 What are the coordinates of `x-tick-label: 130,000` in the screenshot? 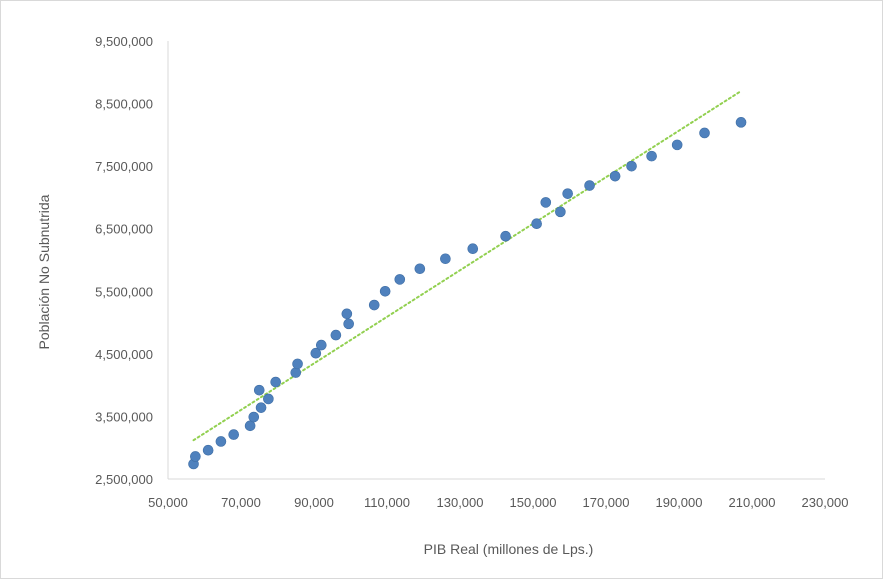 It's located at (460, 502).